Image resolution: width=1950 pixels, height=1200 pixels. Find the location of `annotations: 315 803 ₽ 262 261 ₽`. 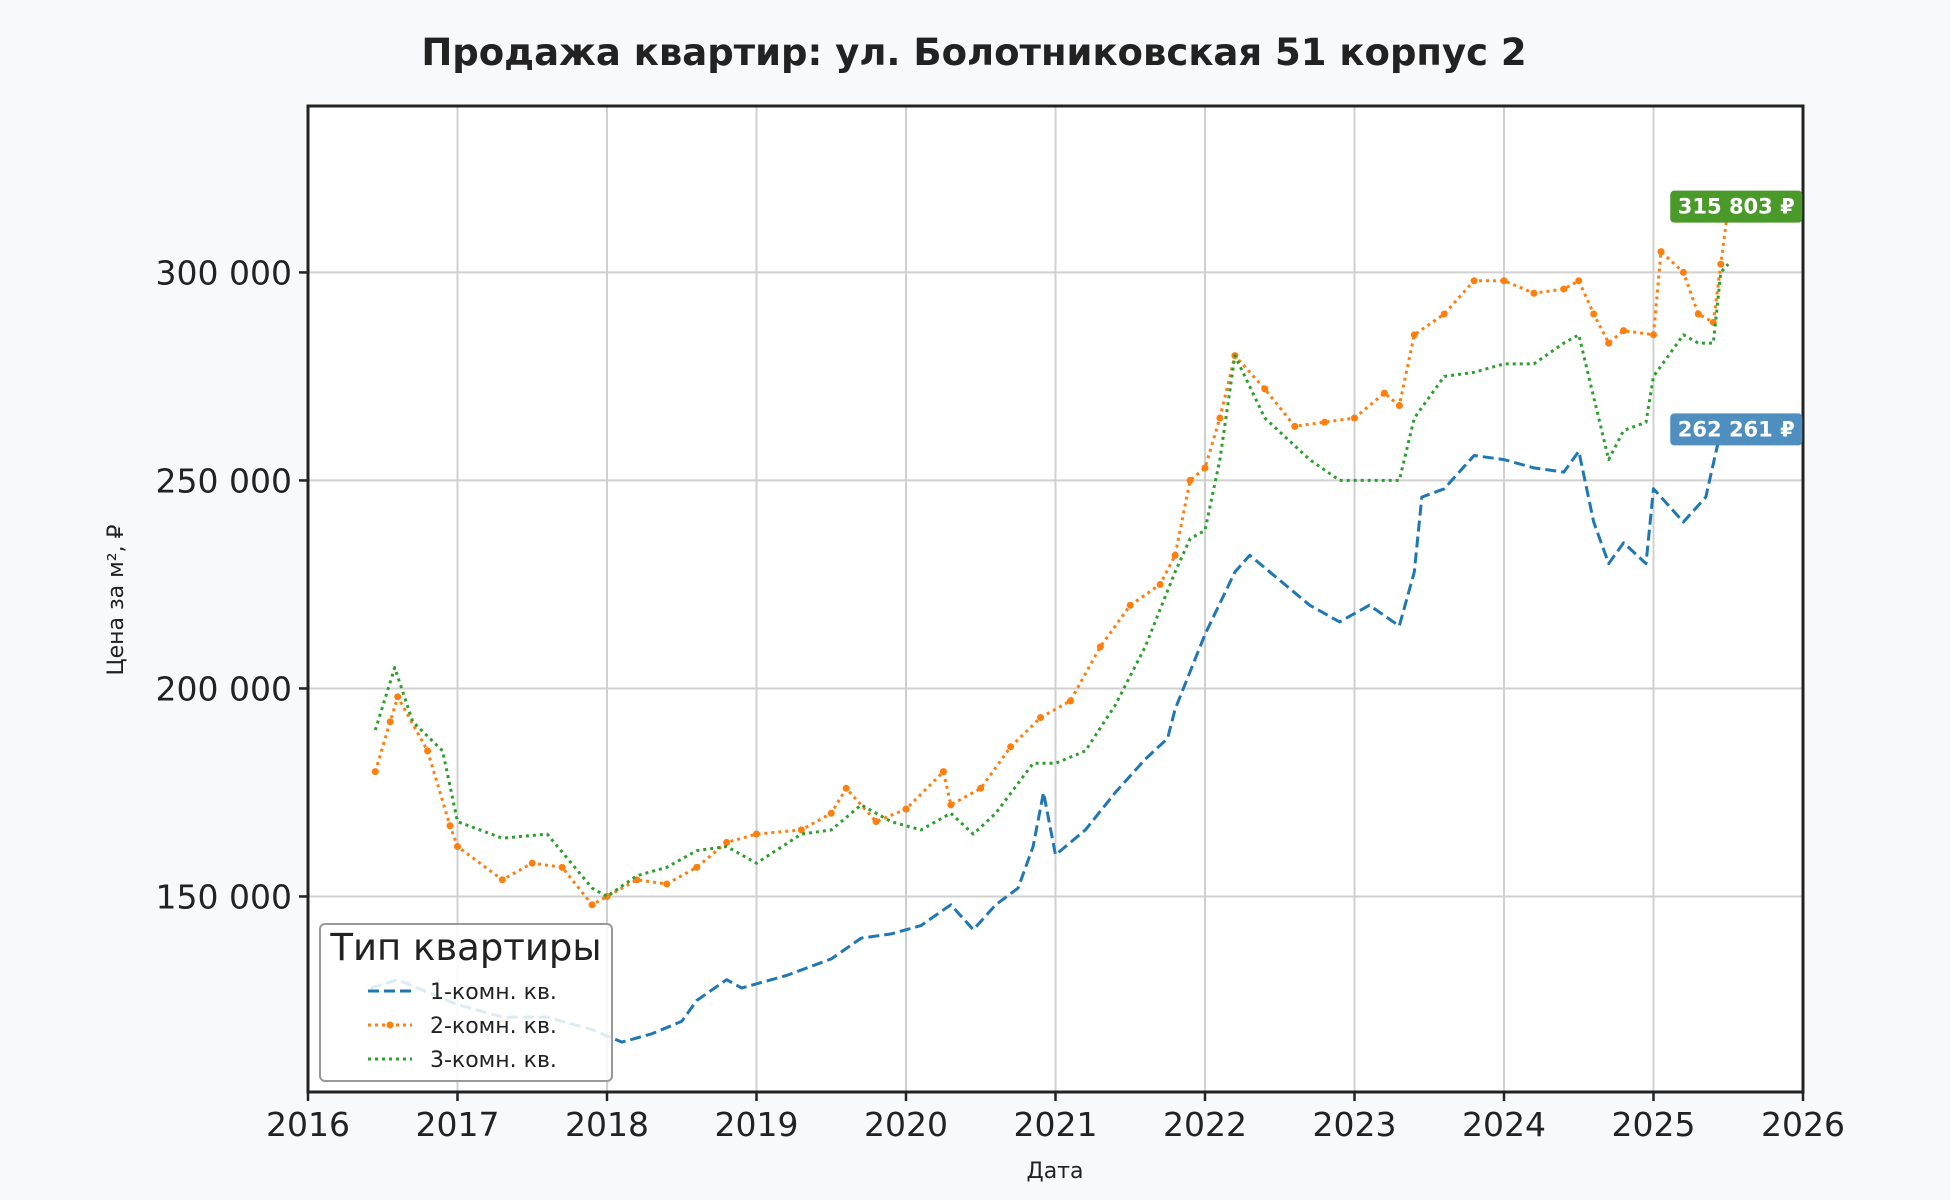

annotations: 315 803 ₽ 262 261 ₽ is located at coordinates (1736, 318).